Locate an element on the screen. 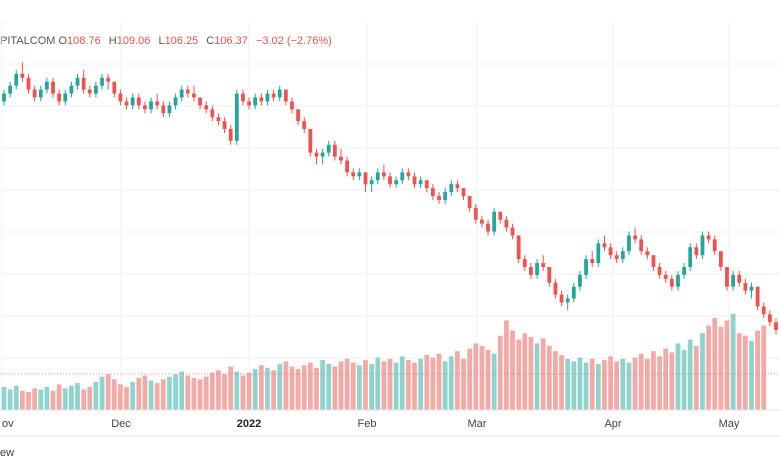  low-value: 106.25 is located at coordinates (181, 41).